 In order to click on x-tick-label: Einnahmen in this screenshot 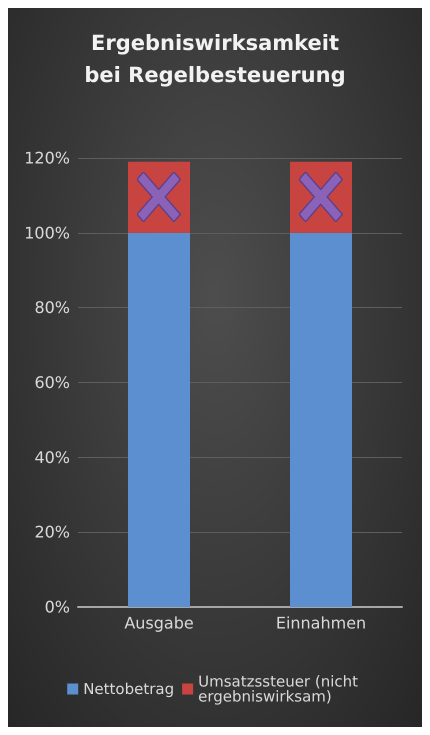, I will do `click(321, 623)`.